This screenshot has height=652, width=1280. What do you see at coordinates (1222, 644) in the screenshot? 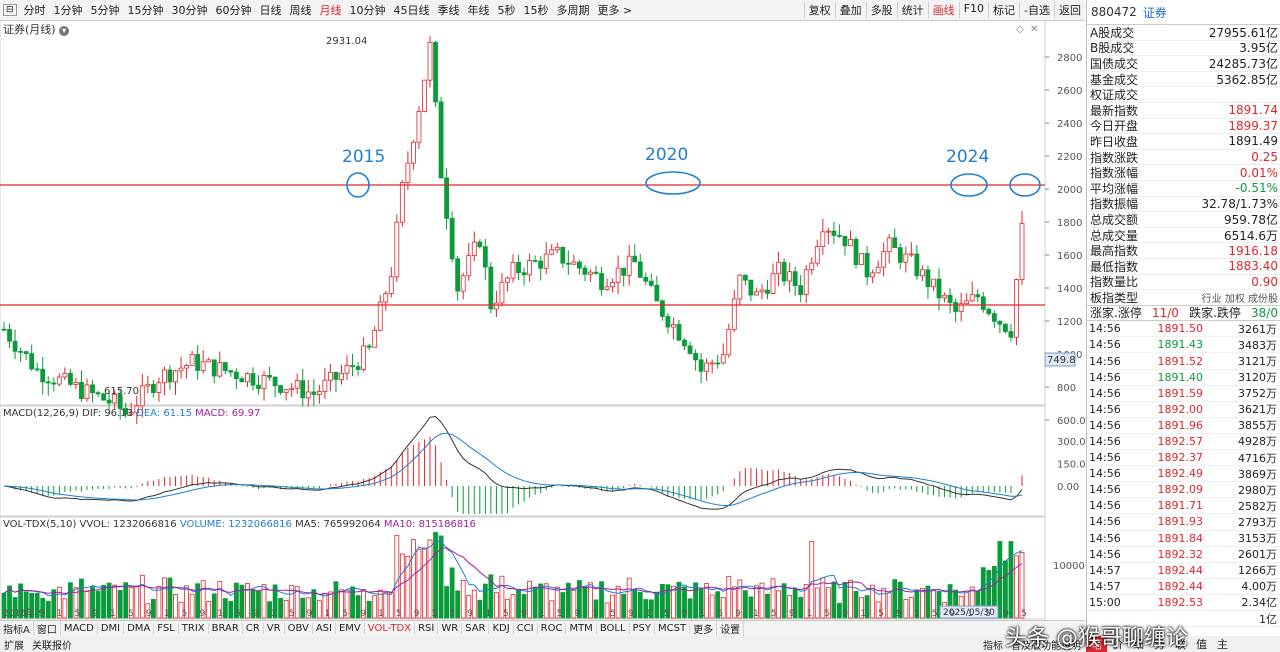
I see `panel-tab: 主` at bounding box center [1222, 644].